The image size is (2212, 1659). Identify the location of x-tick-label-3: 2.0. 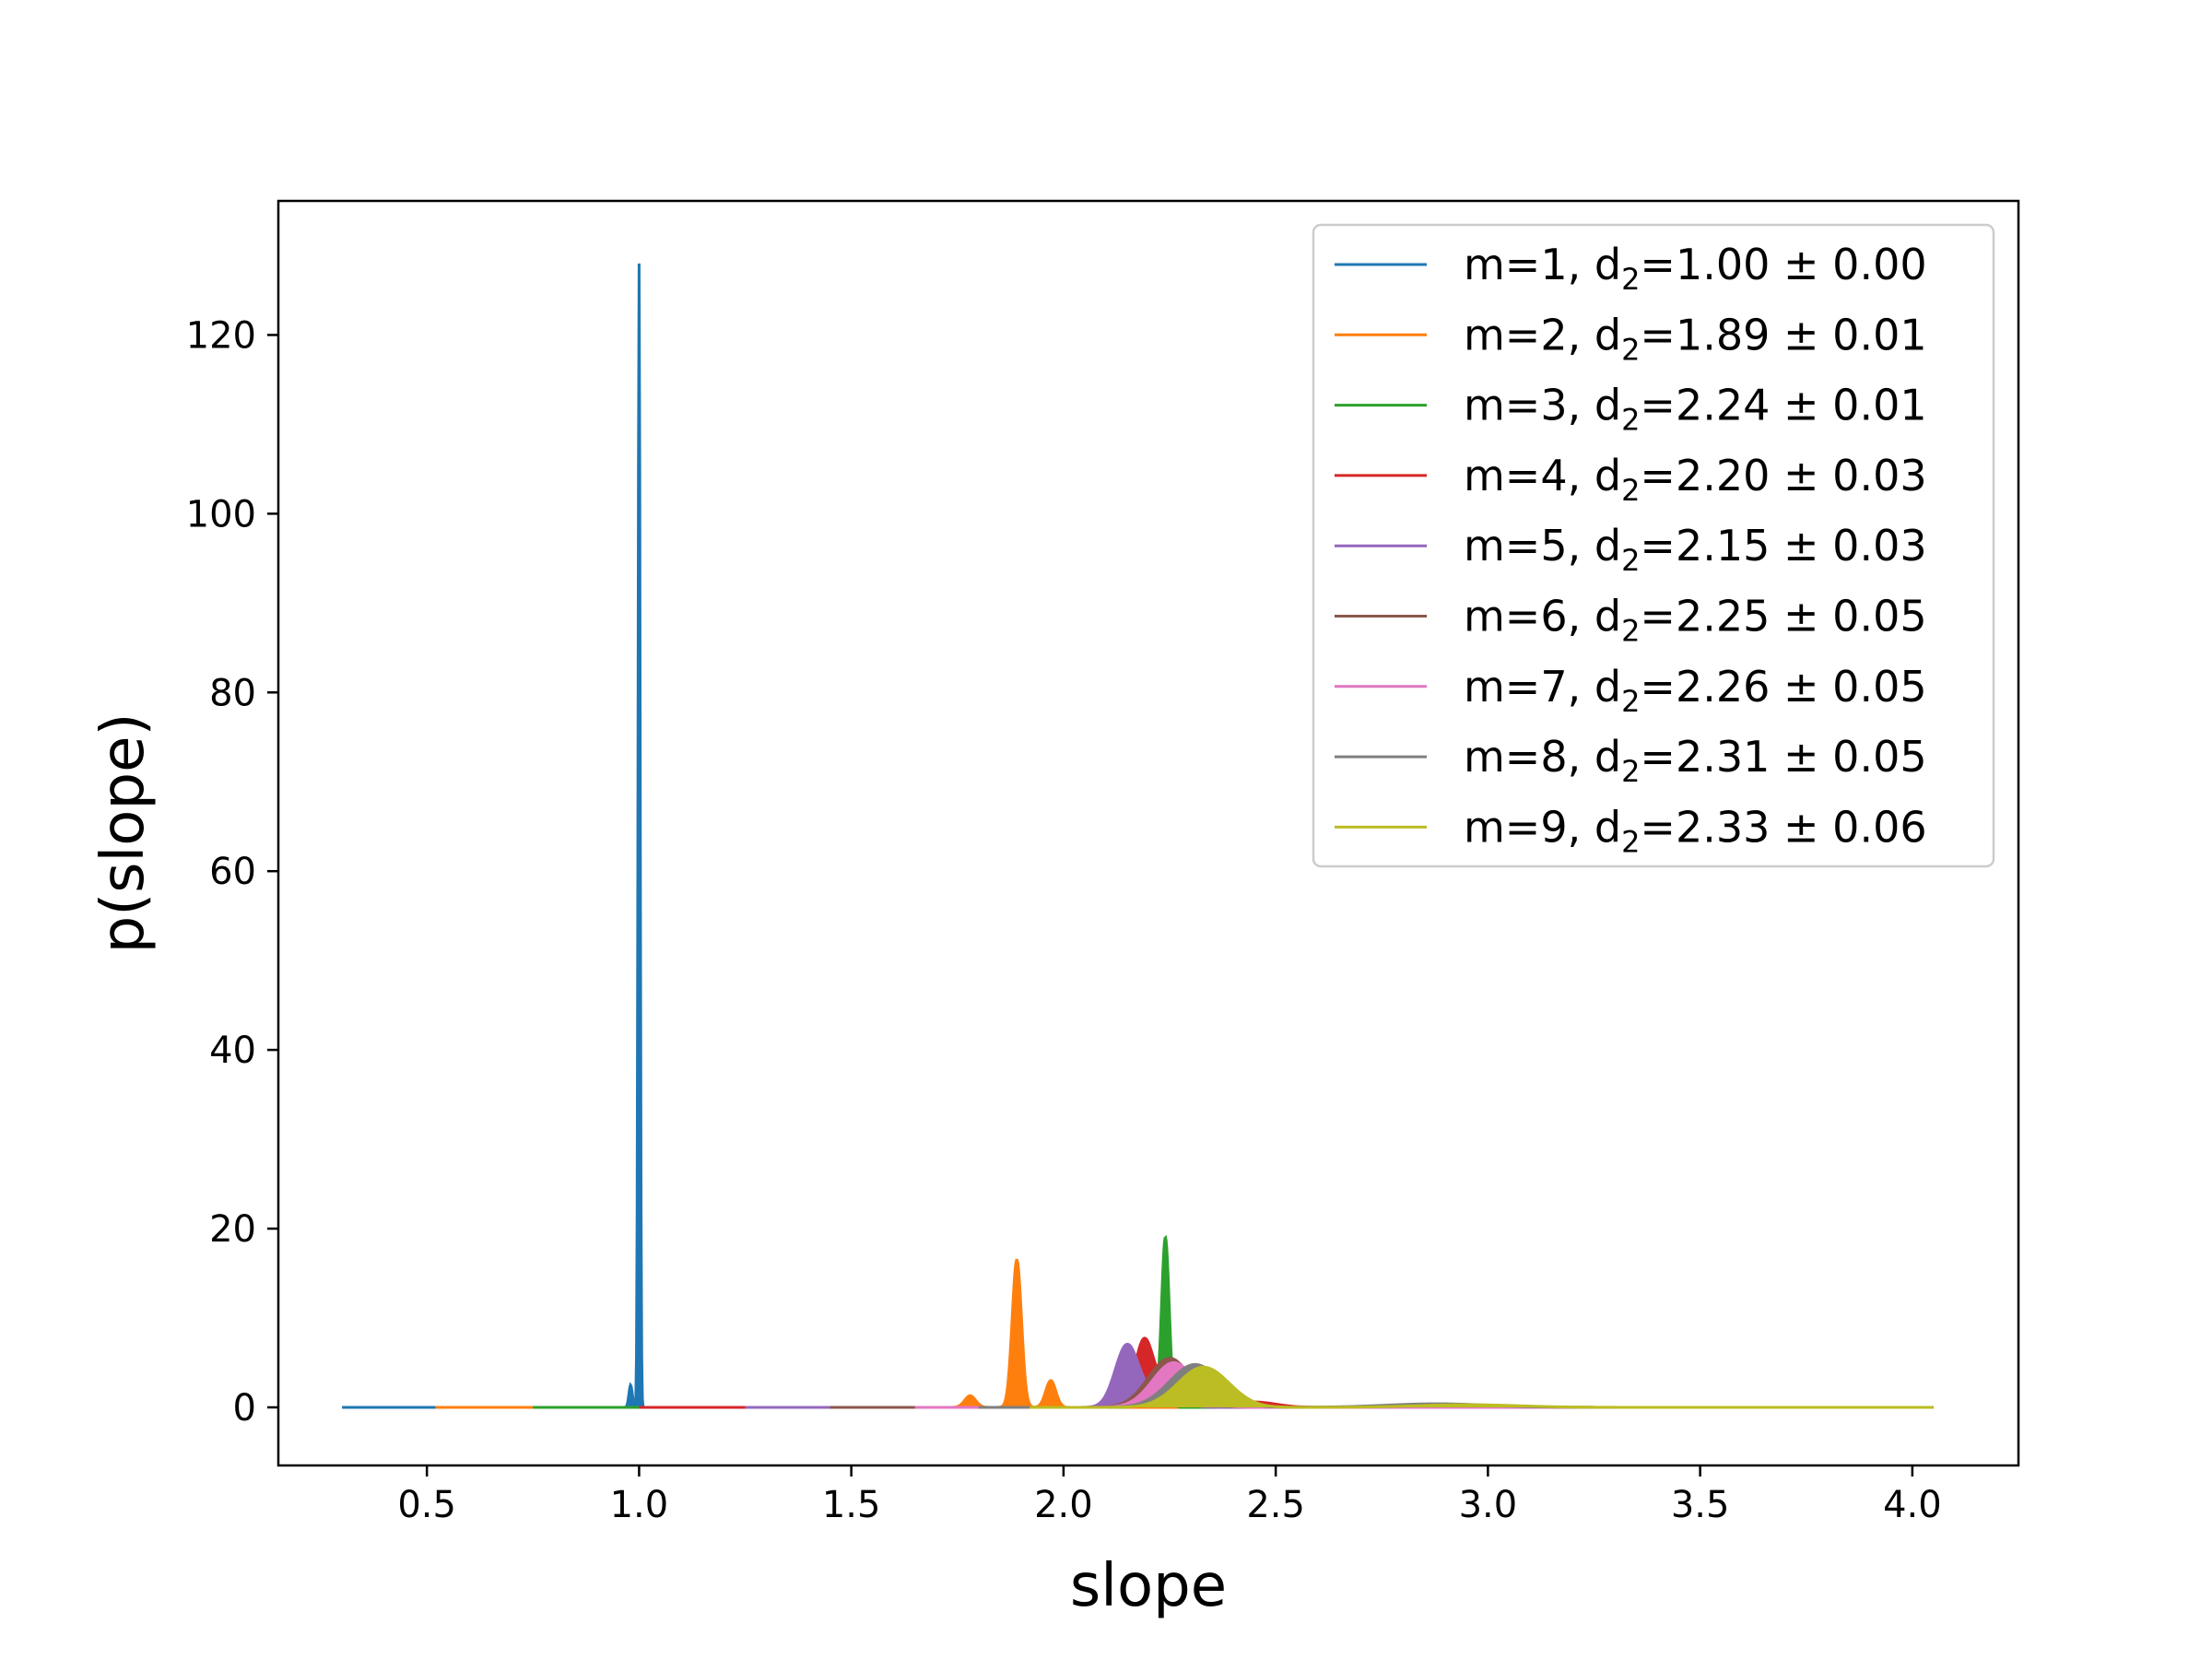
(1063, 1505).